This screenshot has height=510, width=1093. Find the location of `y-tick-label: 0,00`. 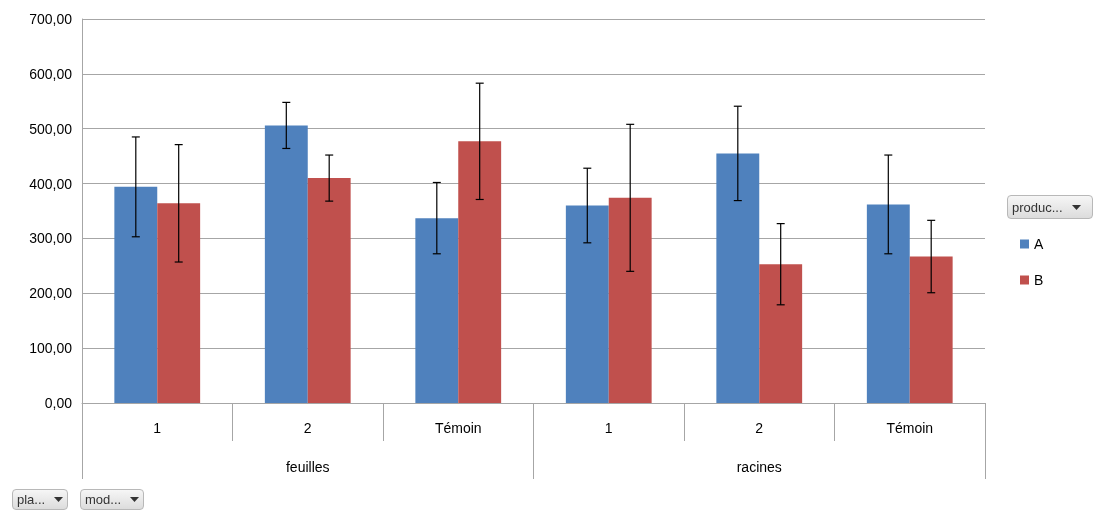

y-tick-label: 0,00 is located at coordinates (58, 403).